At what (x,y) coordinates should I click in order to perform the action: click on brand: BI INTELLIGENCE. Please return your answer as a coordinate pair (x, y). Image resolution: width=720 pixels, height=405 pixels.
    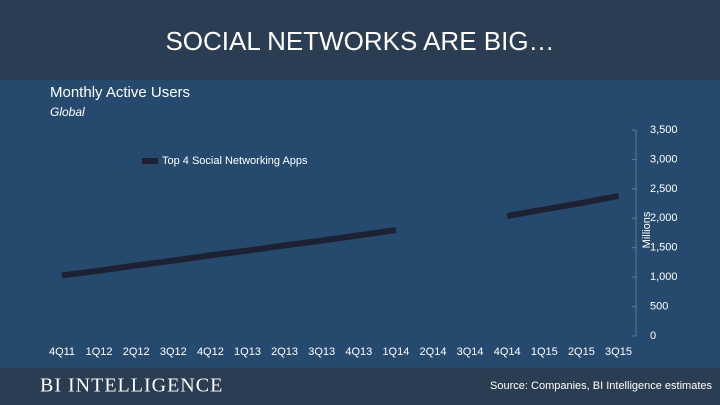
    Looking at the image, I should click on (131, 386).